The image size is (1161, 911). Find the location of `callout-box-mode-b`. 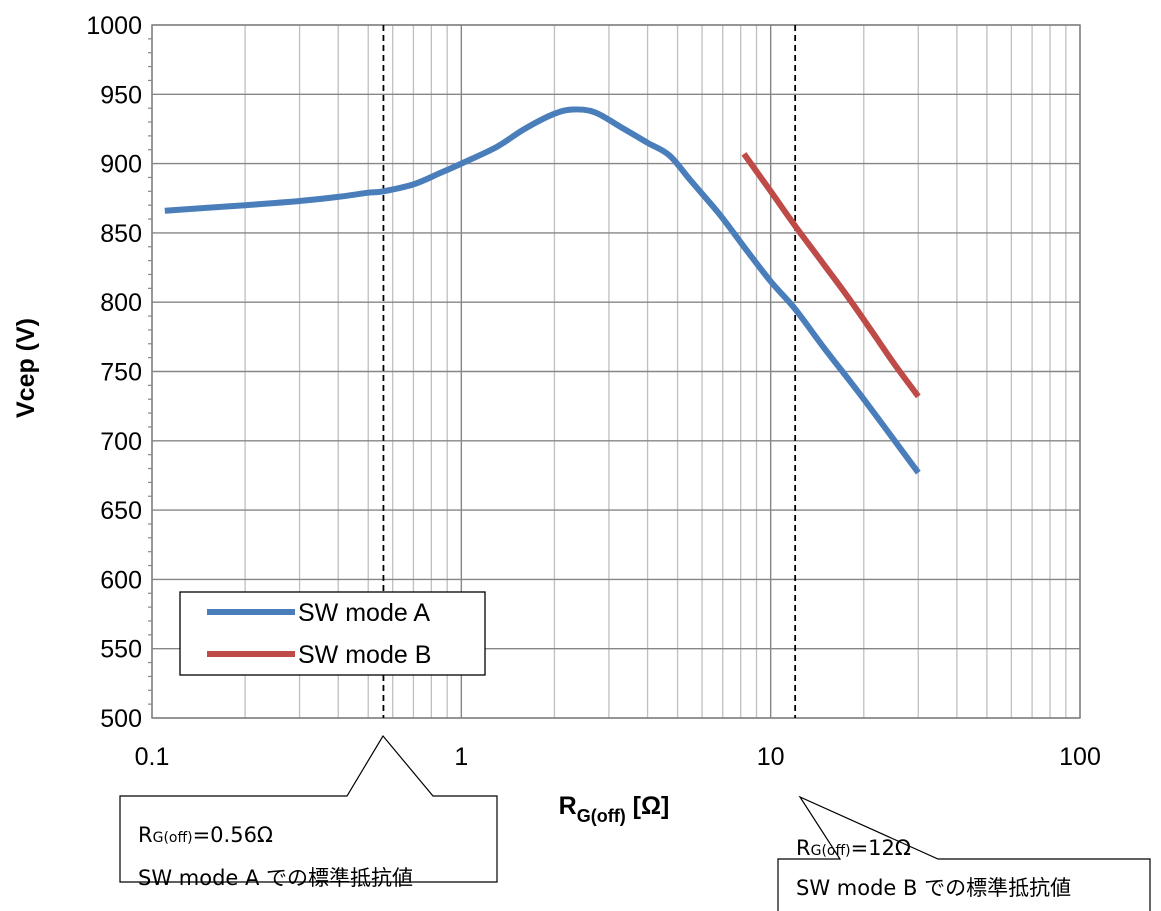

callout-box-mode-b is located at coordinates (964, 853).